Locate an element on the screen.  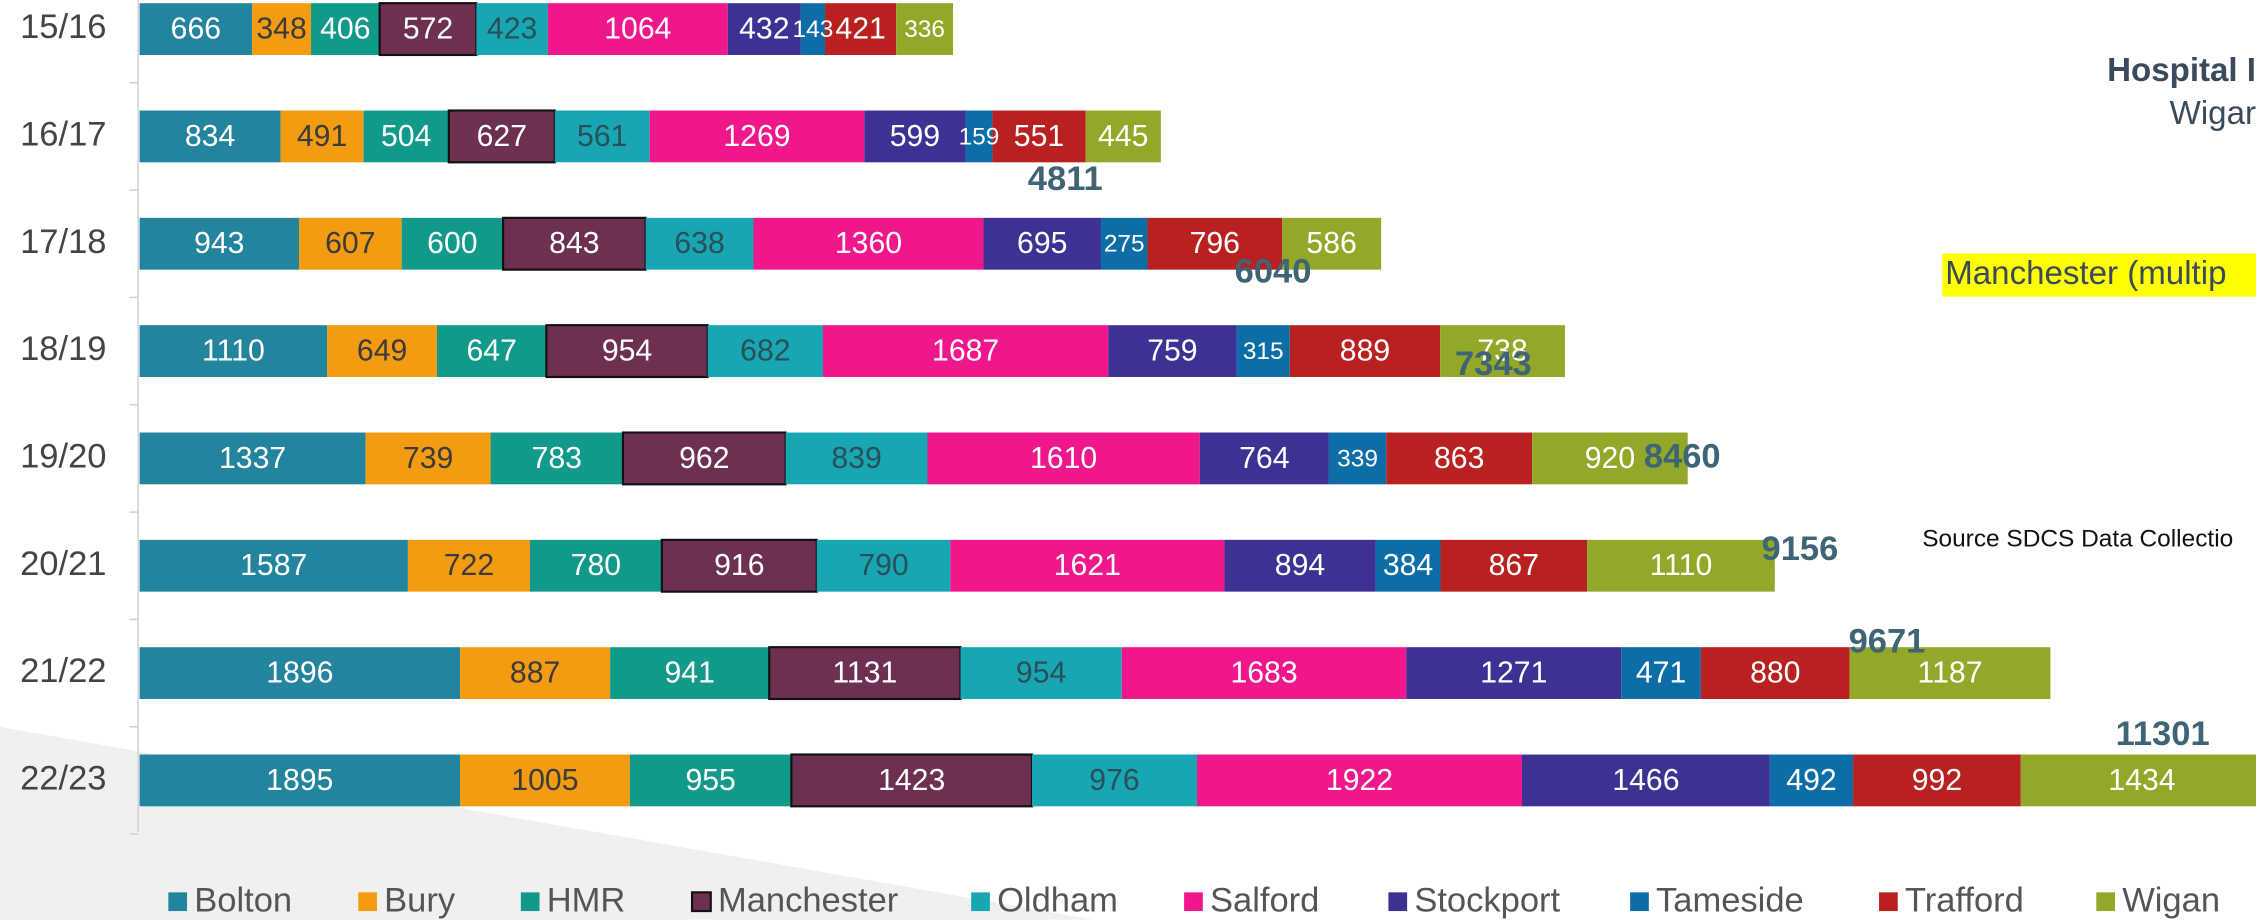
total-label: 9671 is located at coordinates (1887, 642).